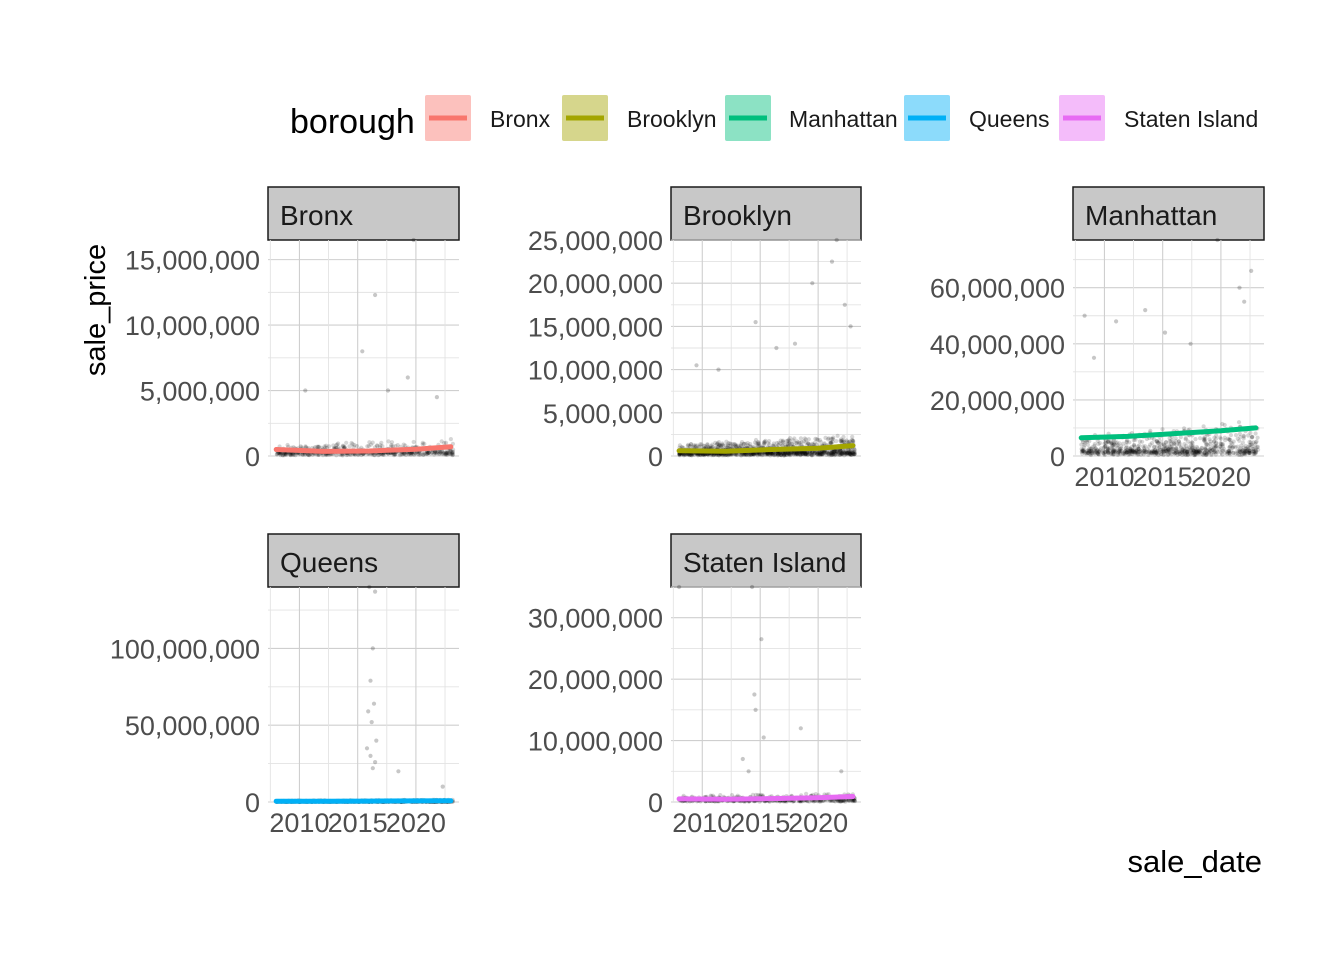 Image resolution: width=1344 pixels, height=960 pixels. I want to click on facet-strip-background, so click(363, 213).